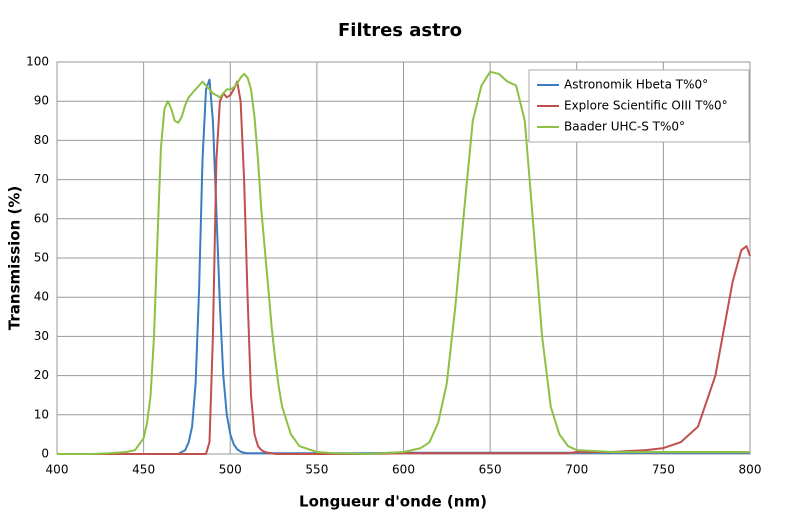  Describe the element at coordinates (41, 336) in the screenshot. I see `y-tick-label: 30` at that location.